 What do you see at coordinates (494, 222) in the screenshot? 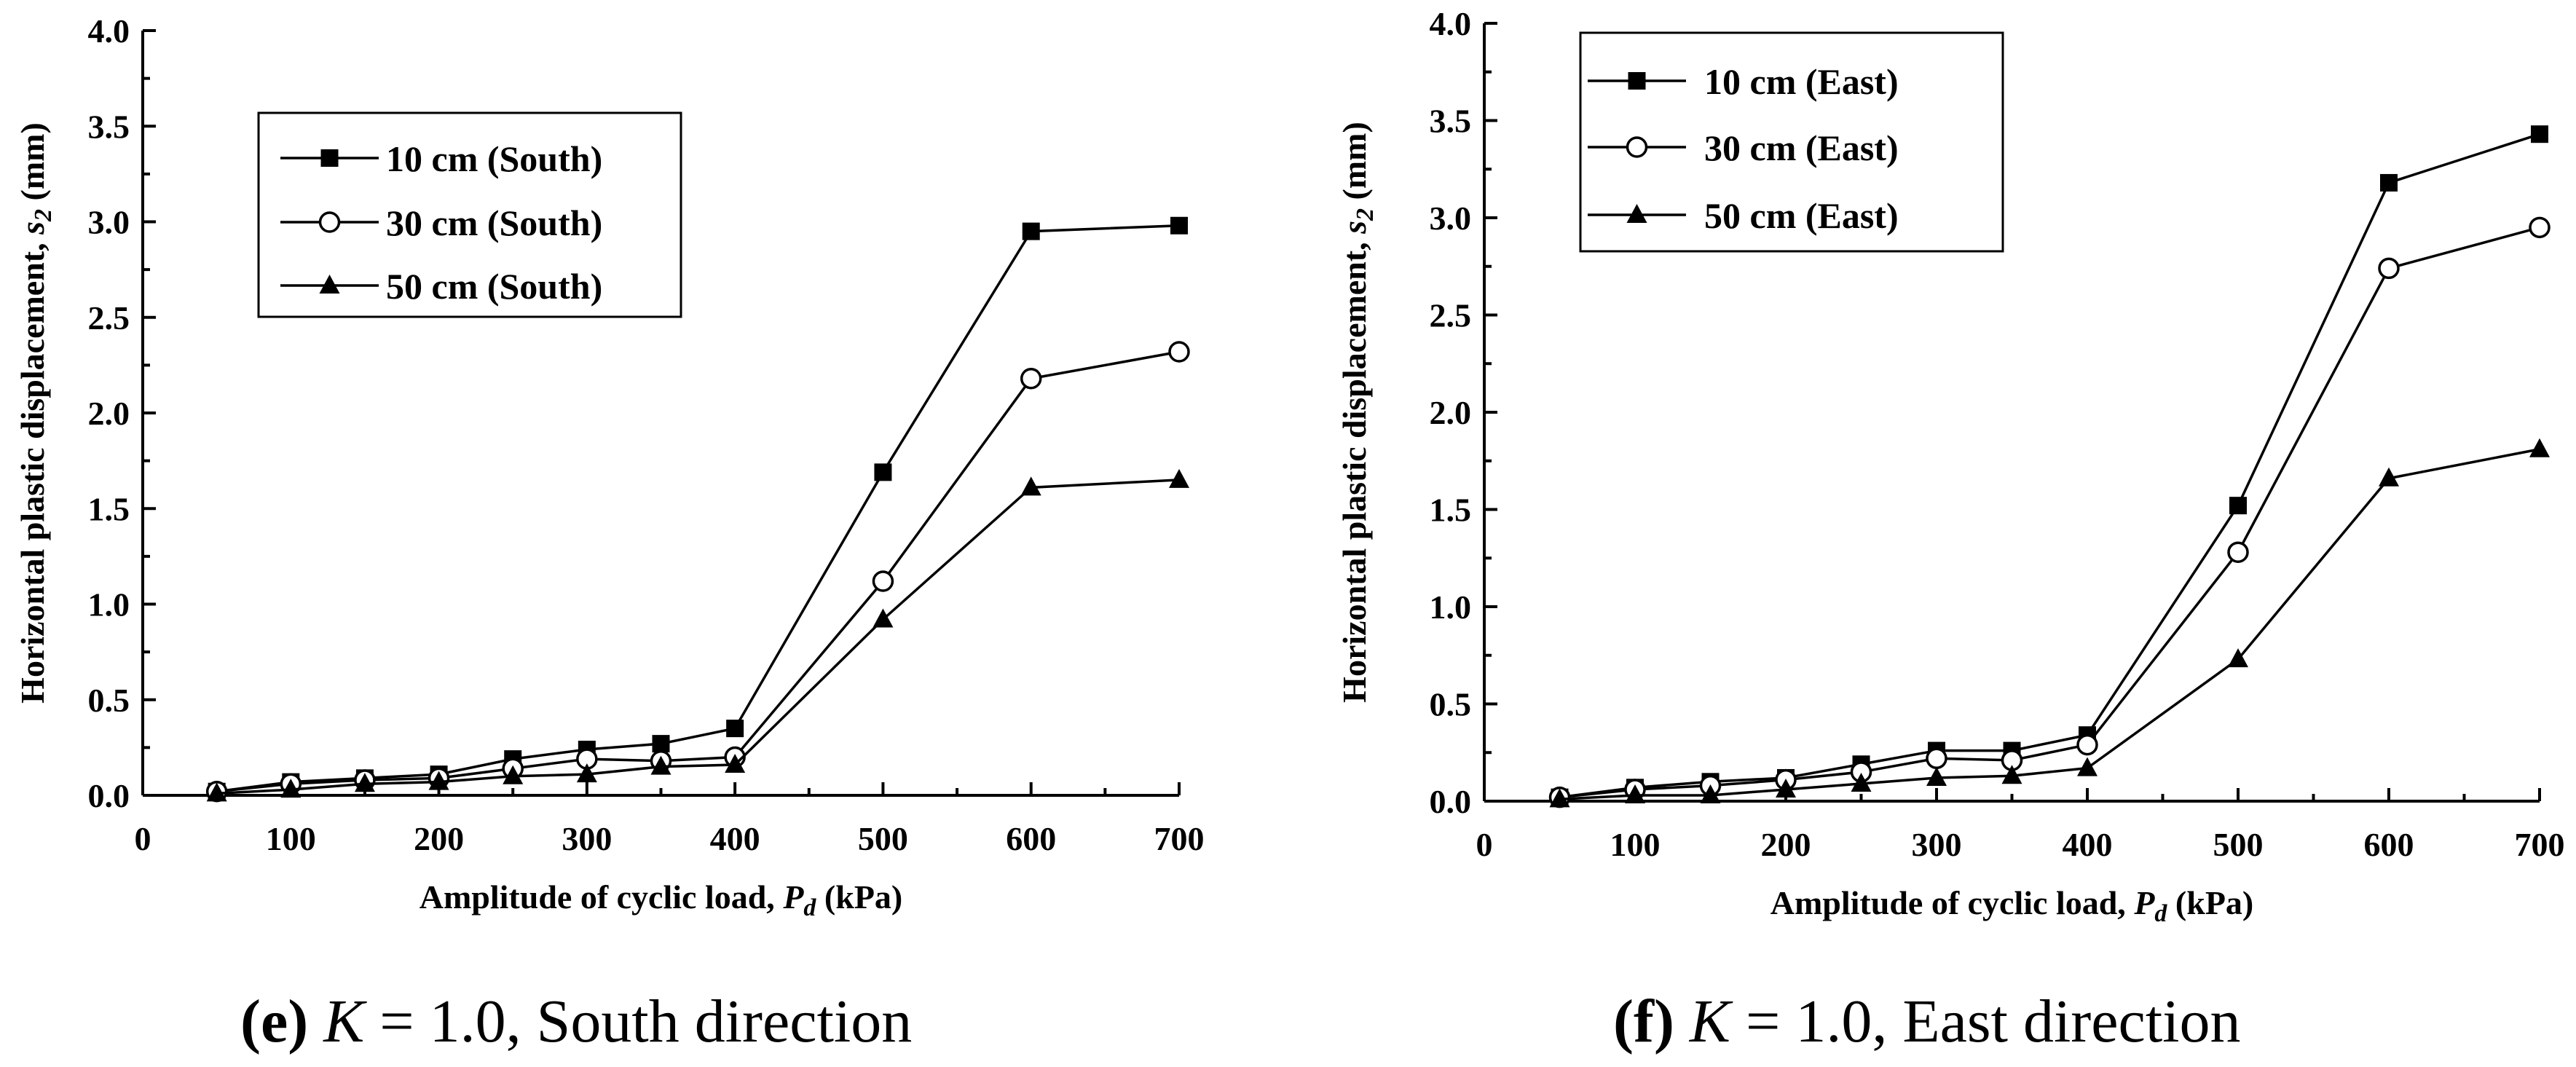
I see `legend-label: 30 cm (South)` at bounding box center [494, 222].